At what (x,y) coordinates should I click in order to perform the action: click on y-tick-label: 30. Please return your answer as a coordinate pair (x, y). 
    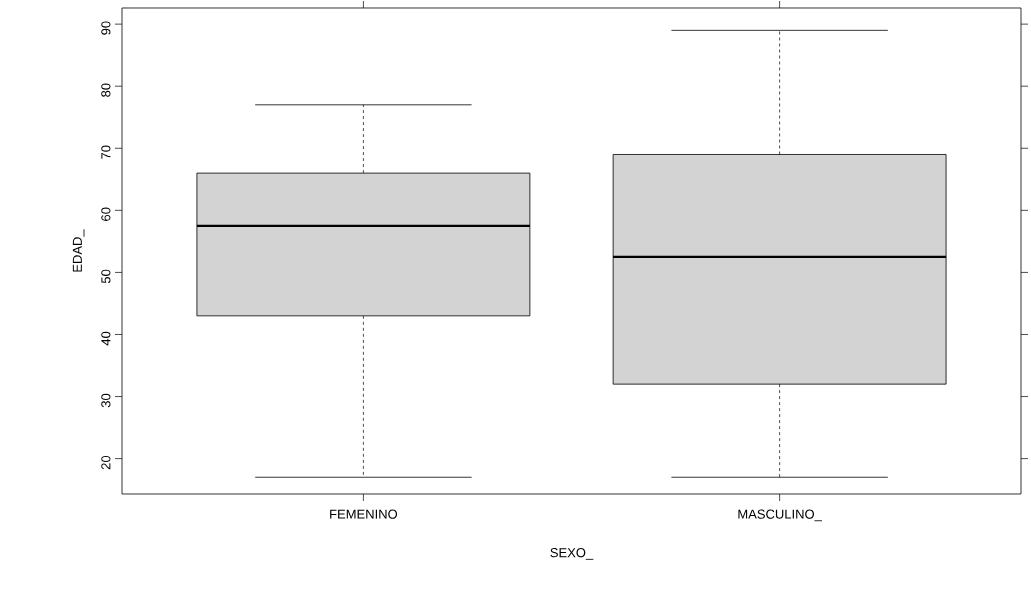
    Looking at the image, I should click on (106, 400).